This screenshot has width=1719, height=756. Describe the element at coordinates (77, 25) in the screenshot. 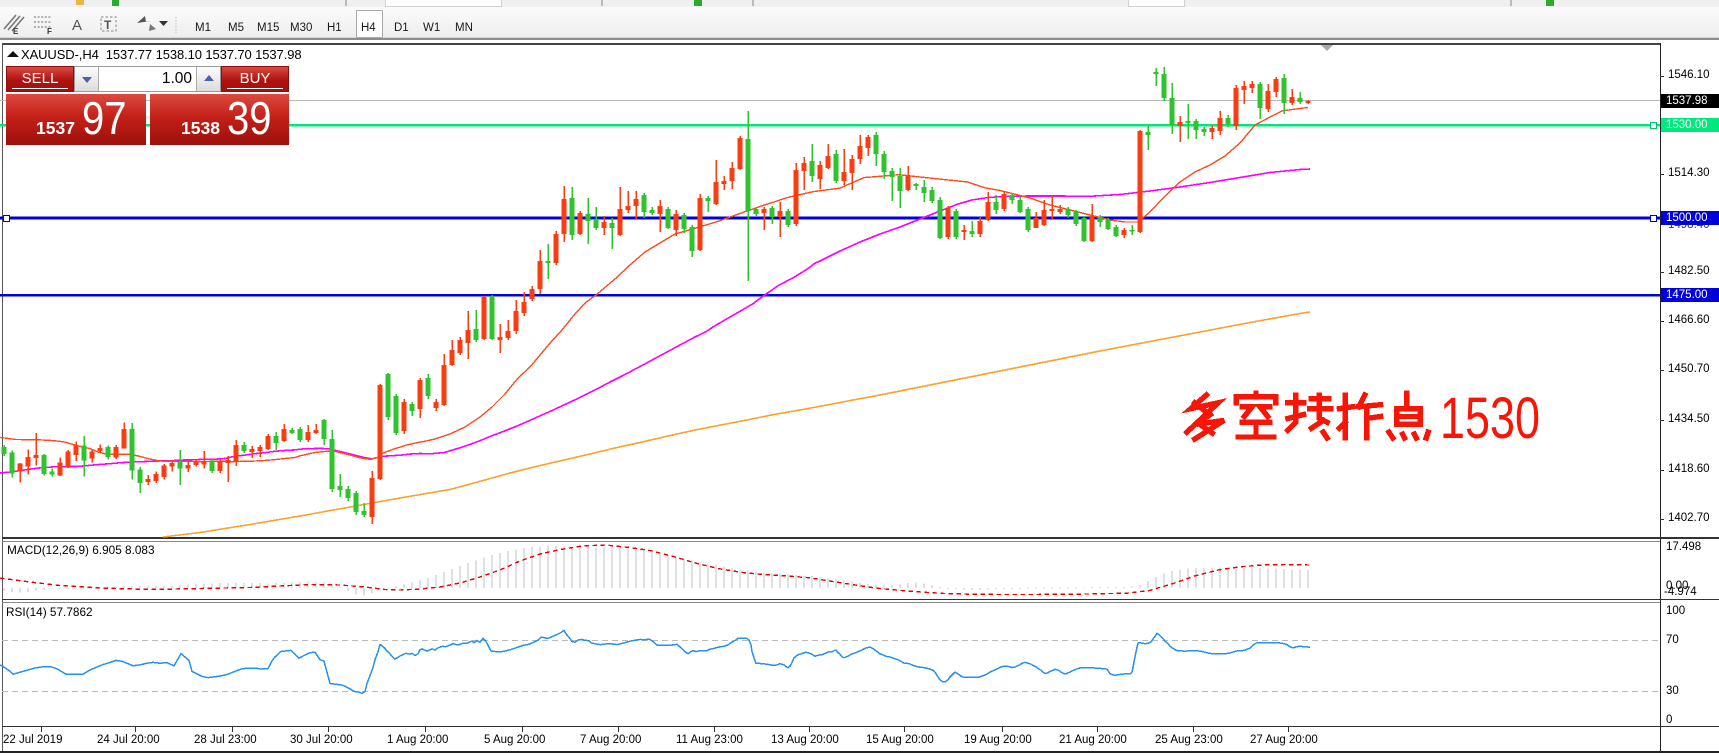

I see `svg-text: A` at that location.